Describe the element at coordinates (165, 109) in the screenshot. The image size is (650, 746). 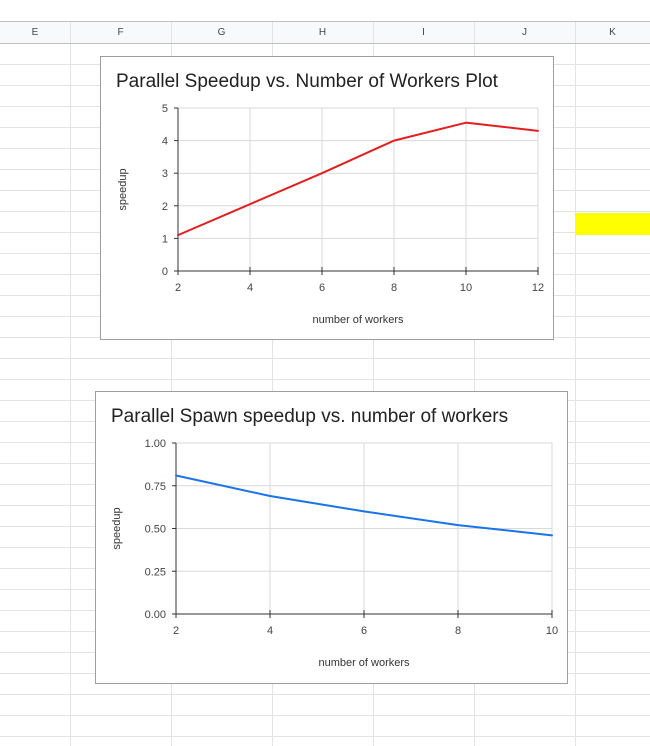
I see `y-tick-label: 5` at that location.